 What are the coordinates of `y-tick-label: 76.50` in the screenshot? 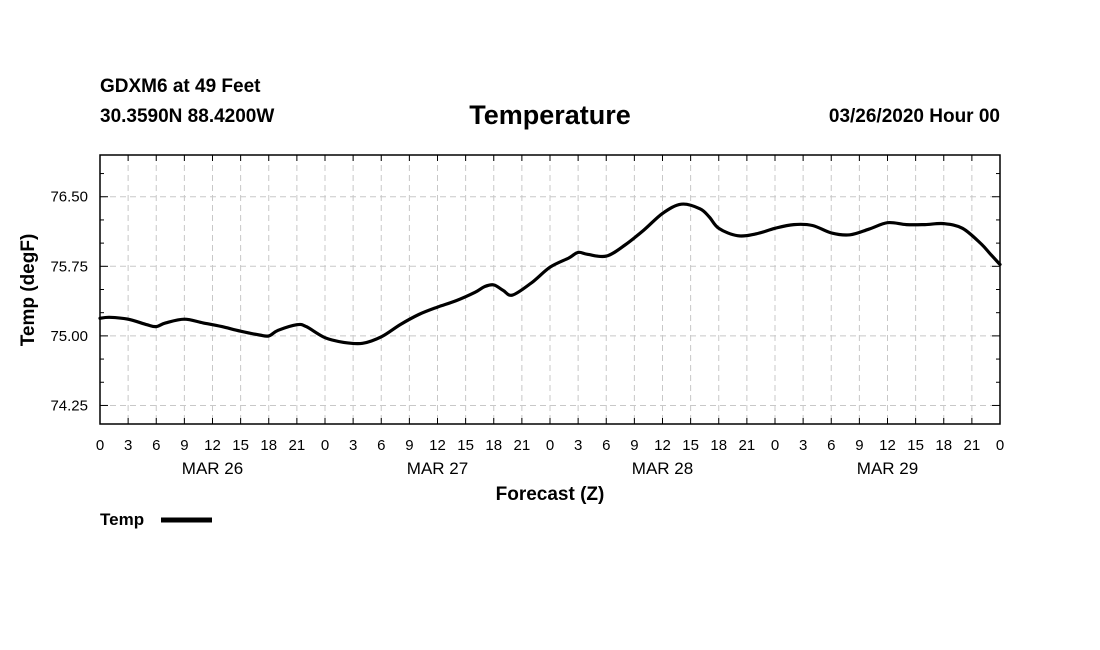 It's located at (69, 197).